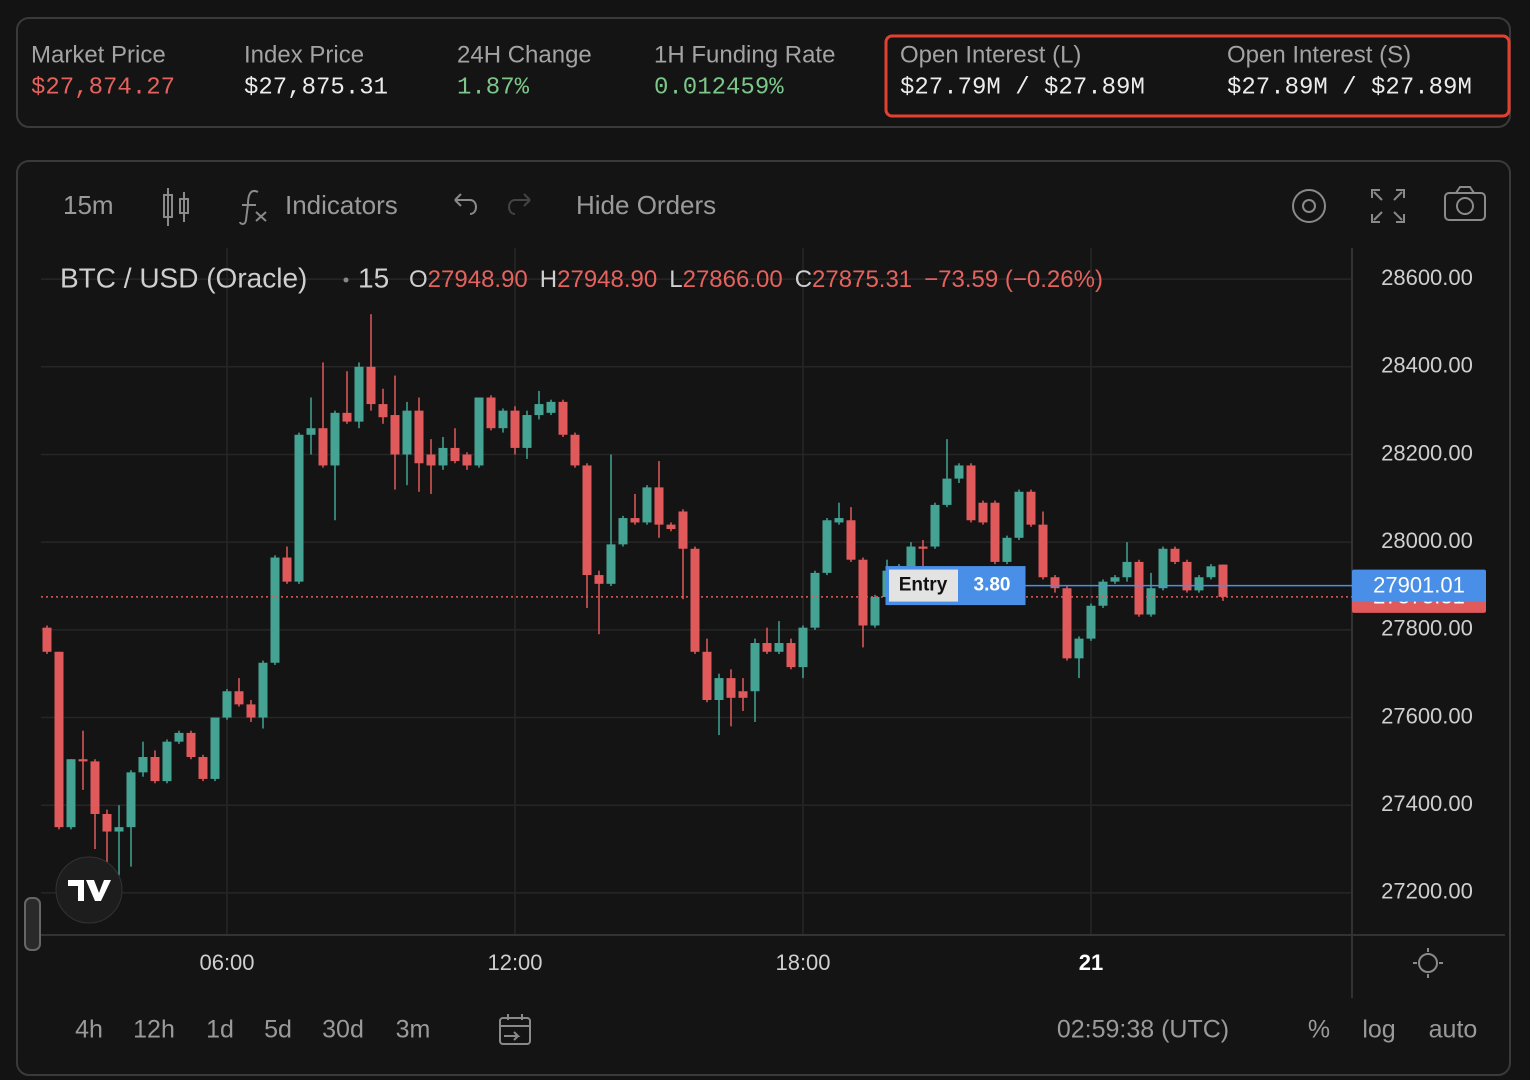 This screenshot has height=1080, width=1530. I want to click on utc-clock: 02:59:38 (UTC), so click(1143, 1030).